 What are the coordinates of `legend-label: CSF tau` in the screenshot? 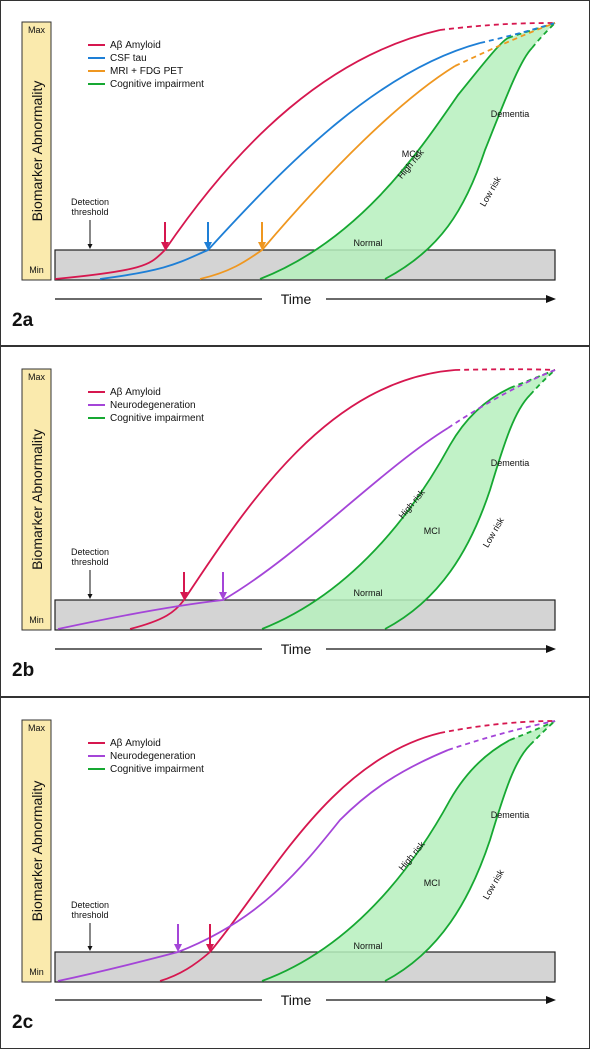 It's located at (128, 58).